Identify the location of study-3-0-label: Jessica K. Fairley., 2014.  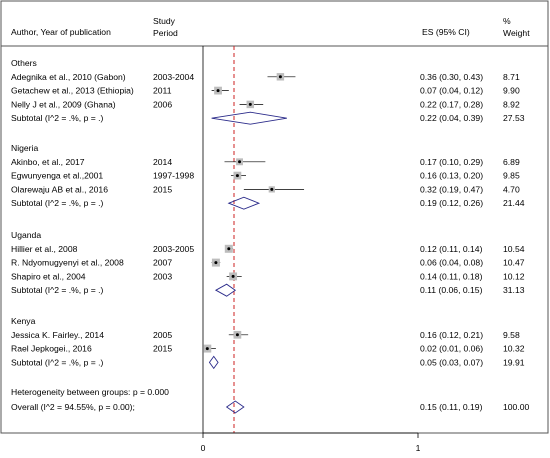
(57, 335).